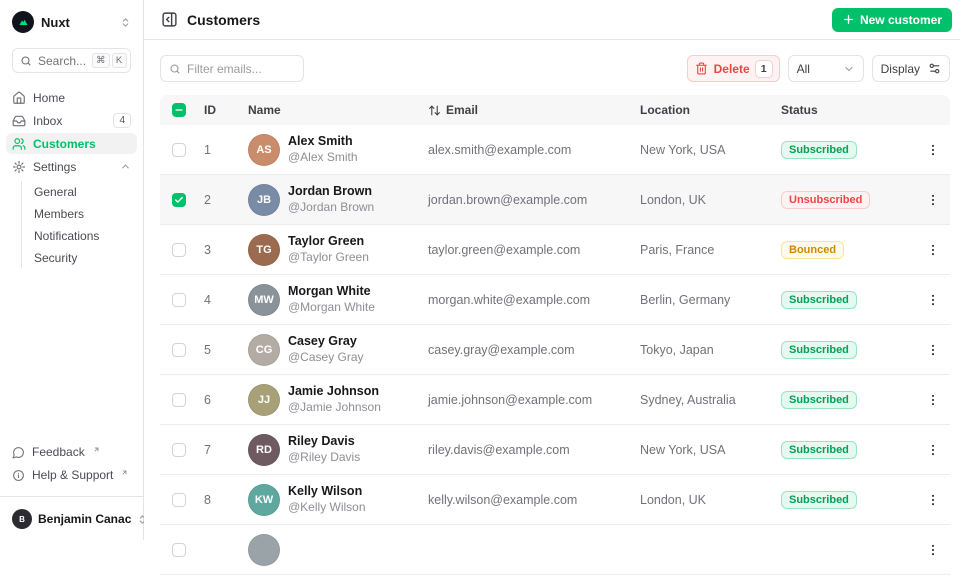 Image resolution: width=960 pixels, height=575 pixels. Describe the element at coordinates (72, 270) in the screenshot. I see `sidebar: Nuxt Search... ⌘ K Home Inbox 4` at that location.